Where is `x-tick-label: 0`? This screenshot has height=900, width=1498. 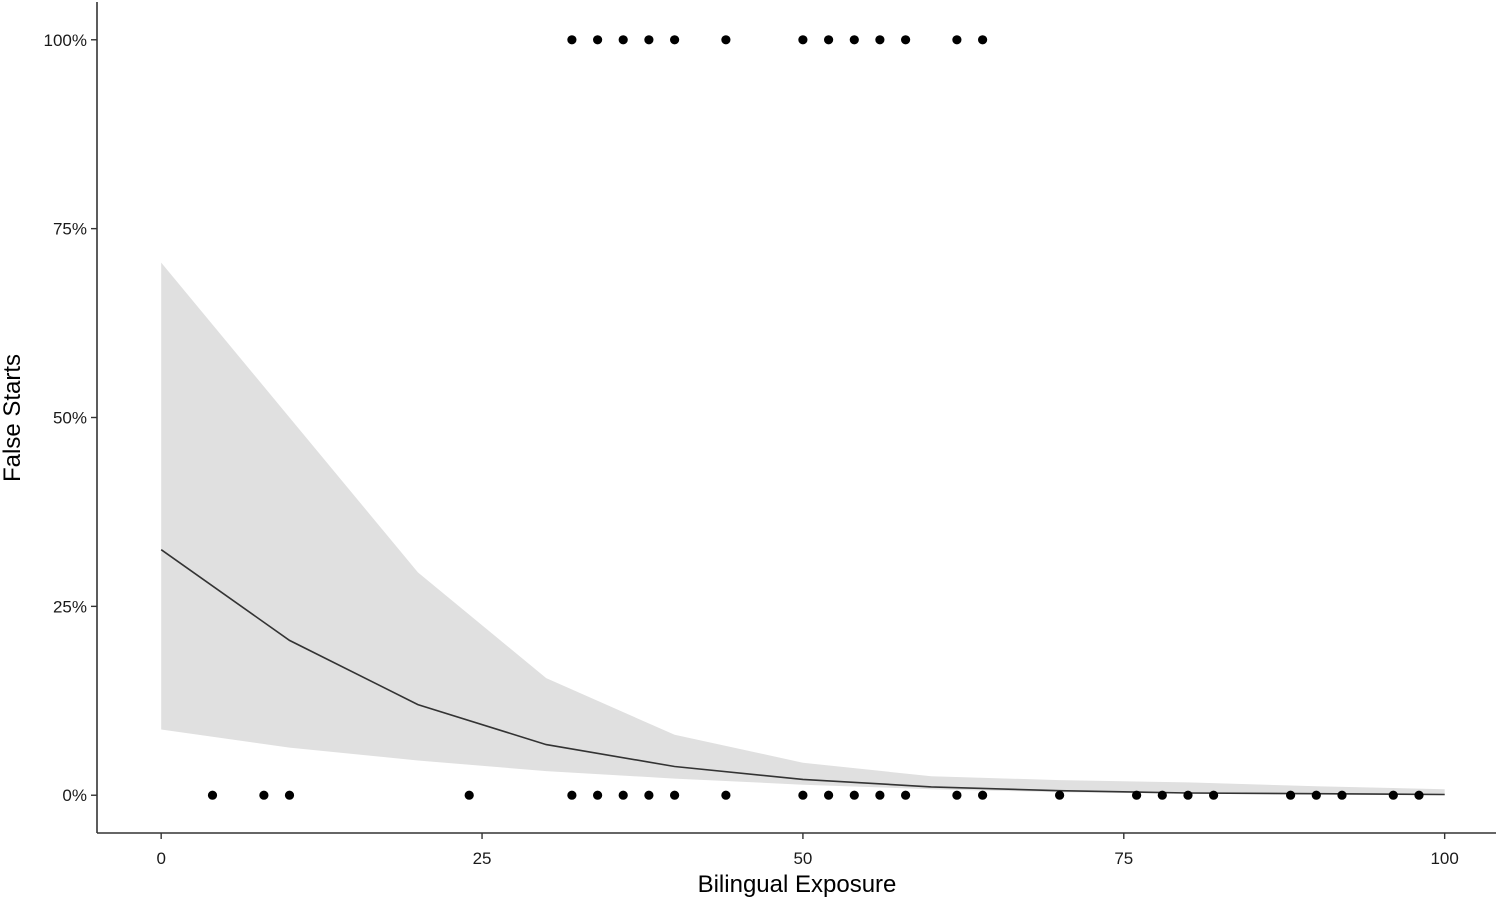 x-tick-label: 0 is located at coordinates (160, 858).